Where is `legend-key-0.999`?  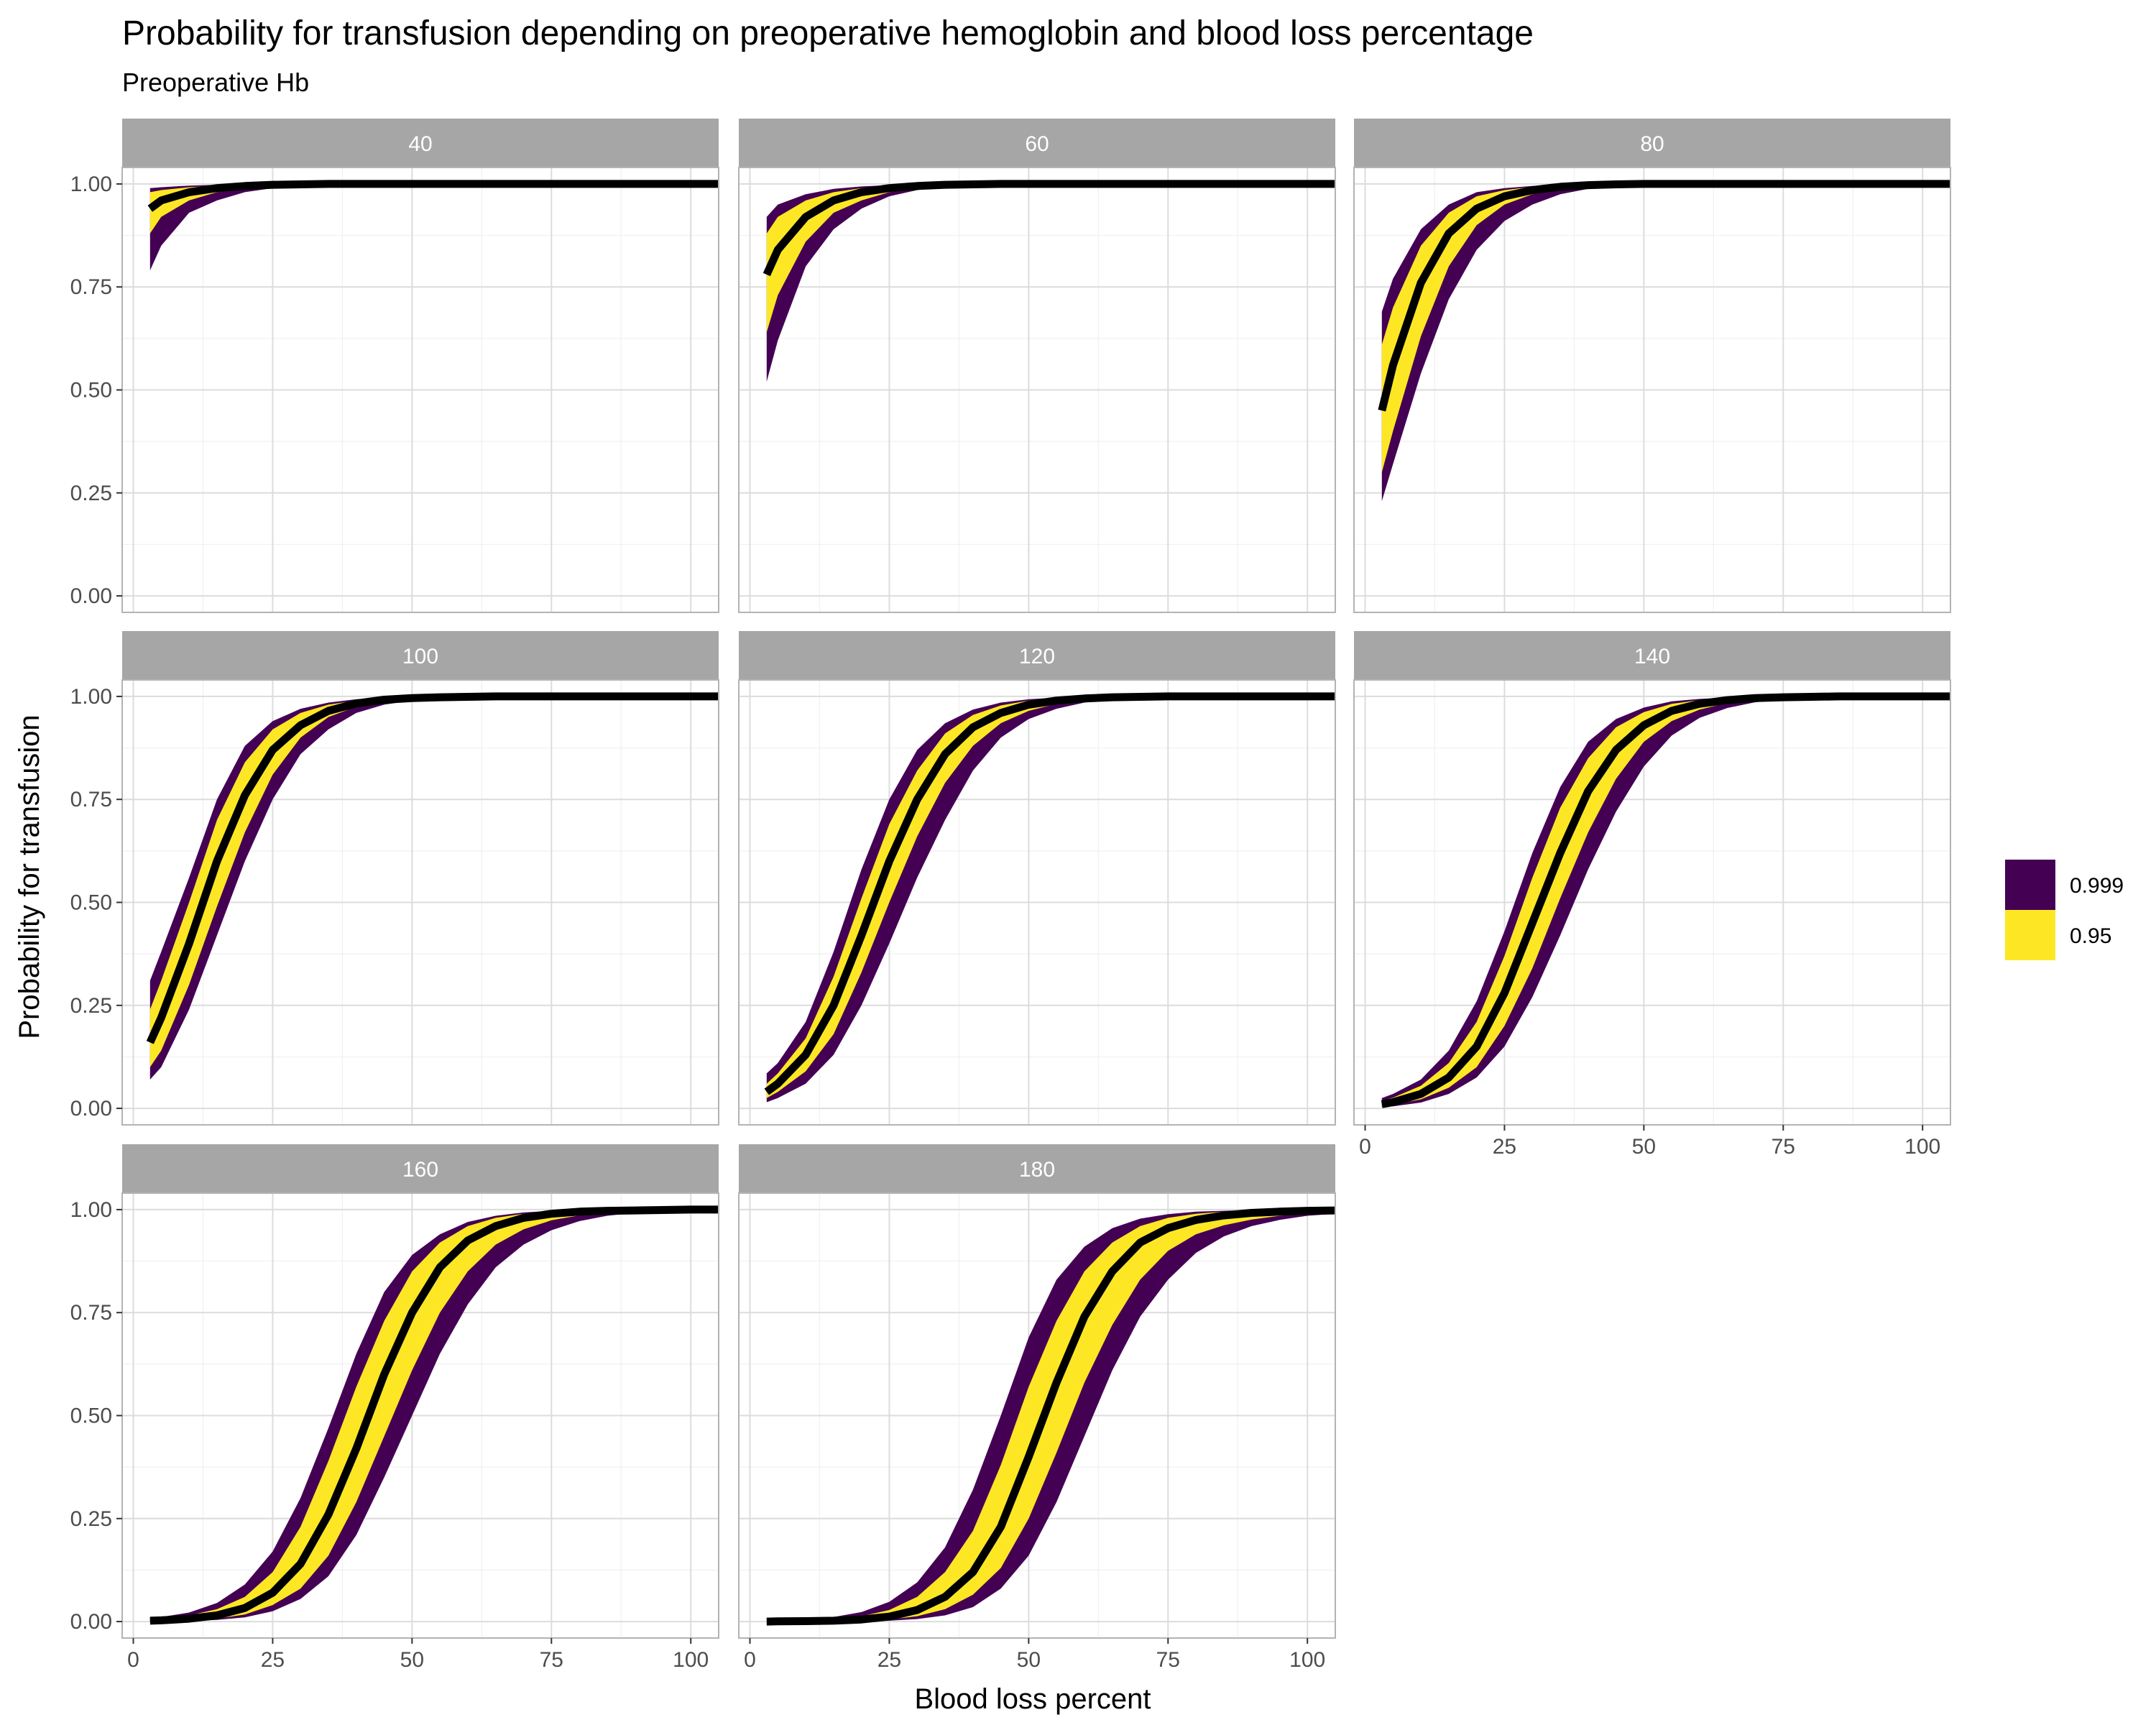
legend-key-0.999 is located at coordinates (2030, 885).